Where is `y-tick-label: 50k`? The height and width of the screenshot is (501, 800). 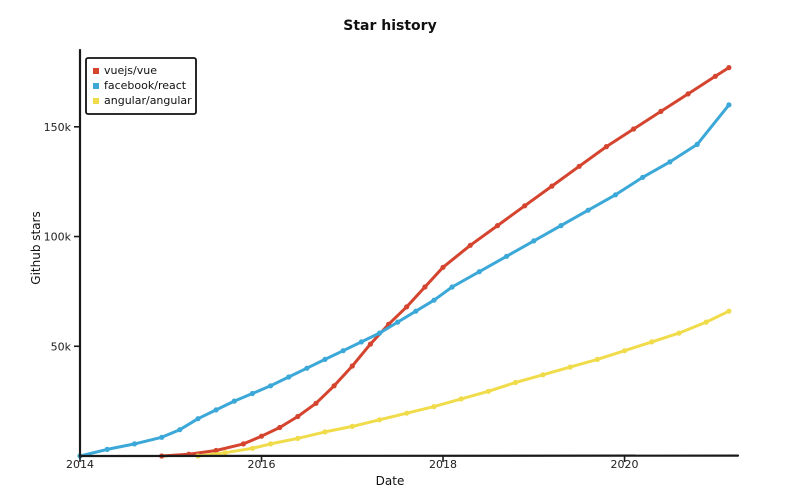 y-tick-label: 50k is located at coordinates (61, 346).